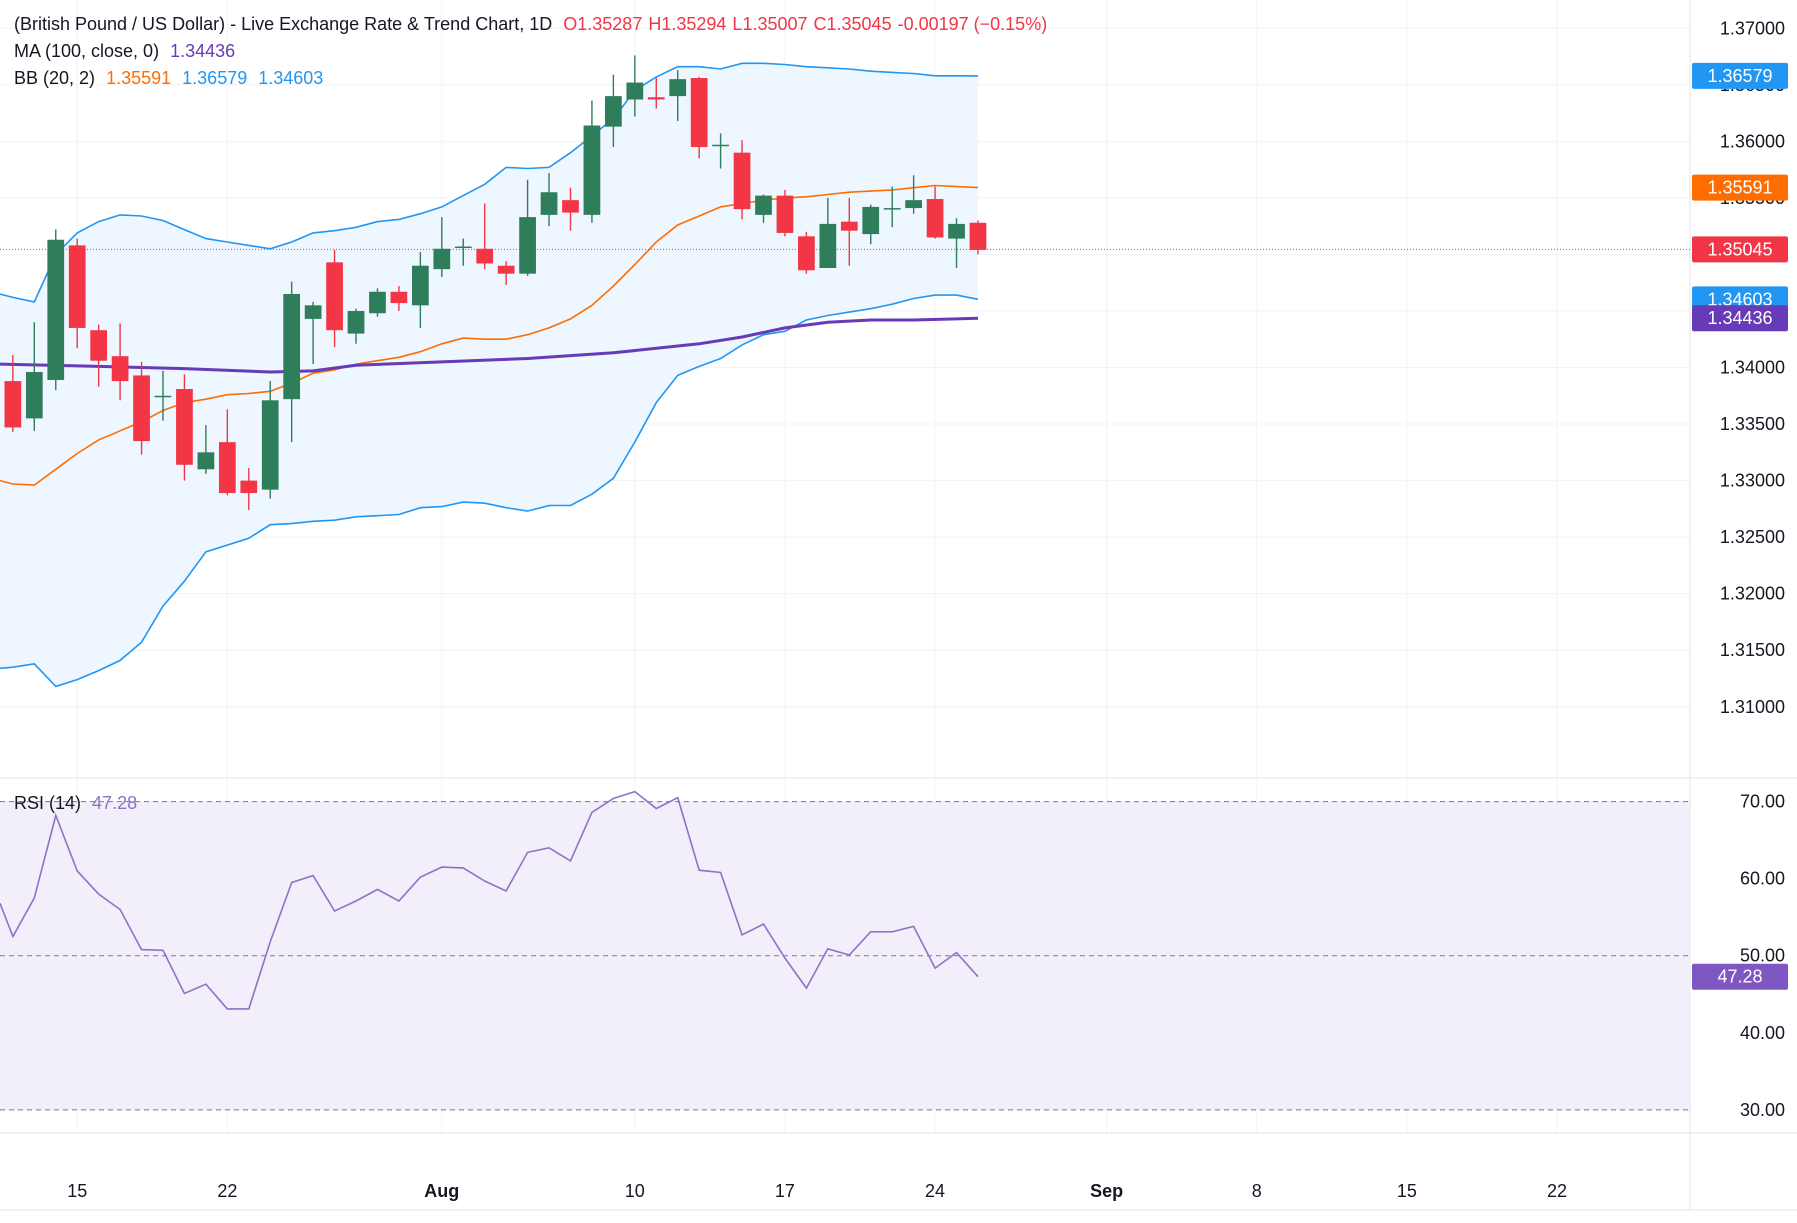 The height and width of the screenshot is (1223, 1797). I want to click on price-tag-text: 1.35045, so click(1739, 249).